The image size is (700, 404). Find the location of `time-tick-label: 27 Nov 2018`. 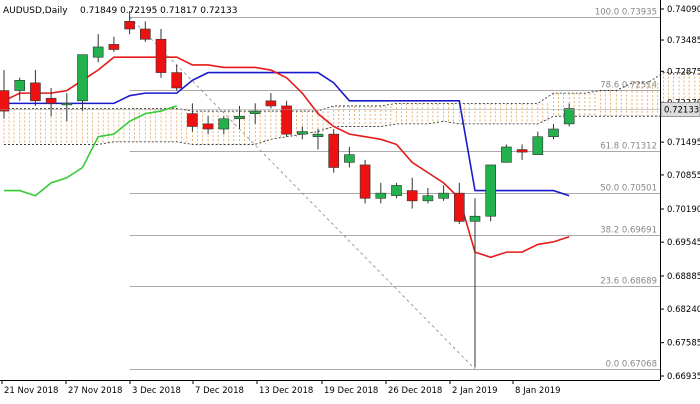

time-tick-label: 27 Nov 2018 is located at coordinates (95, 391).